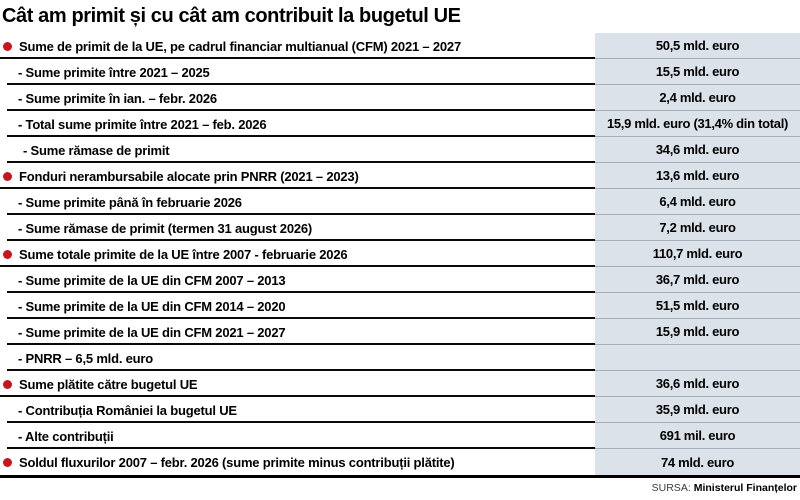 The width and height of the screenshot is (800, 500). Describe the element at coordinates (697, 332) in the screenshot. I see `row-value: 15,9 mld. euro` at that location.